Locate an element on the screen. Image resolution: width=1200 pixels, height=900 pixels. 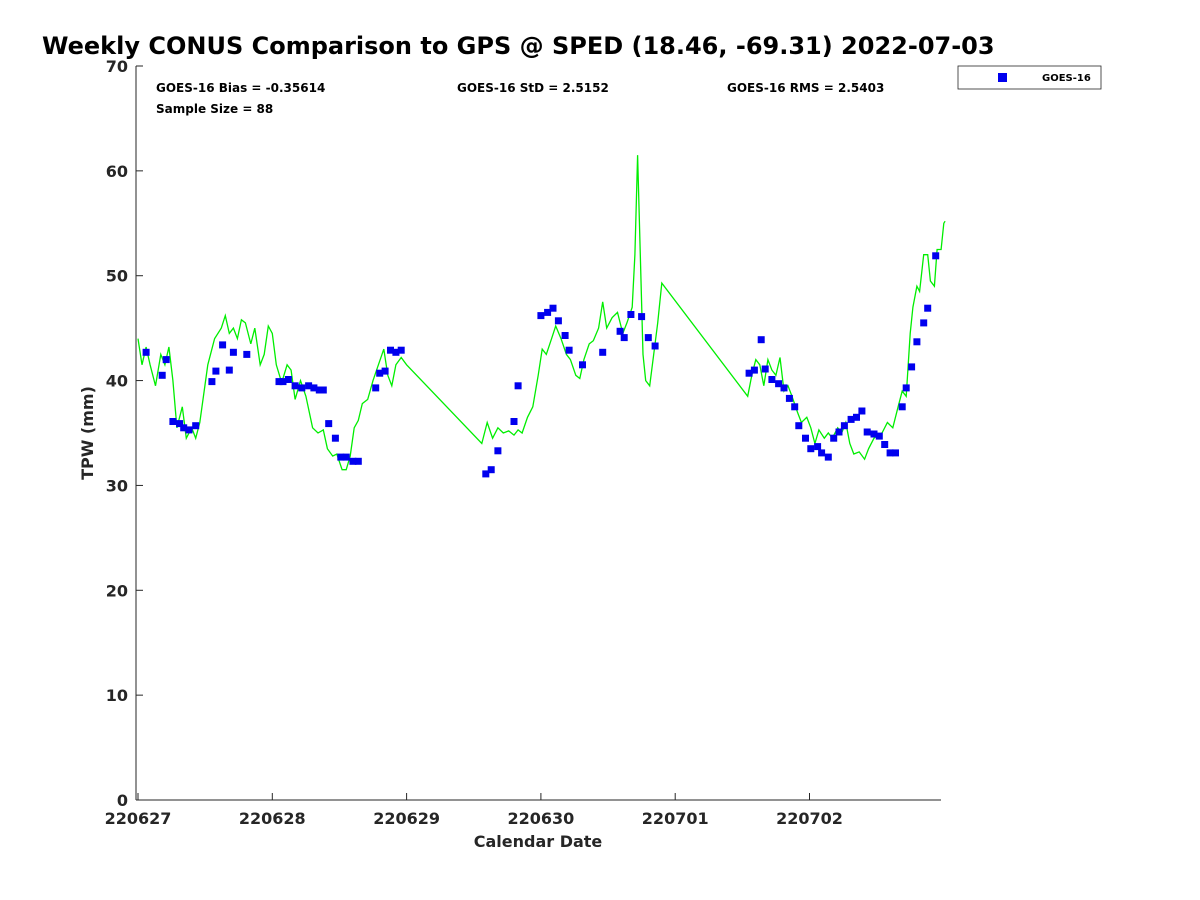
y-tick-label: 10 is located at coordinates (117, 695).